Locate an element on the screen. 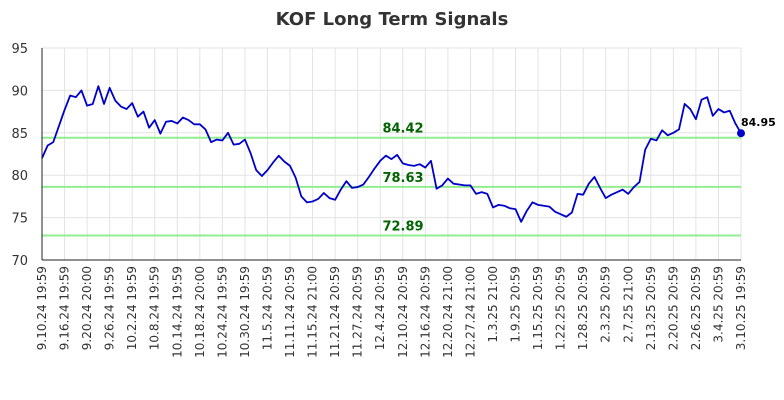 The image size is (784, 400). x-tick-label: 1.28.25 20:59 is located at coordinates (583, 308).